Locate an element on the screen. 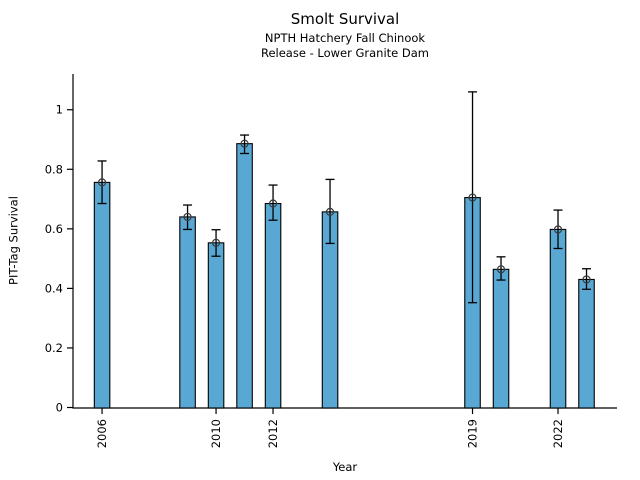 This screenshot has width=640, height=480. point-marker-2011 is located at coordinates (244, 143).